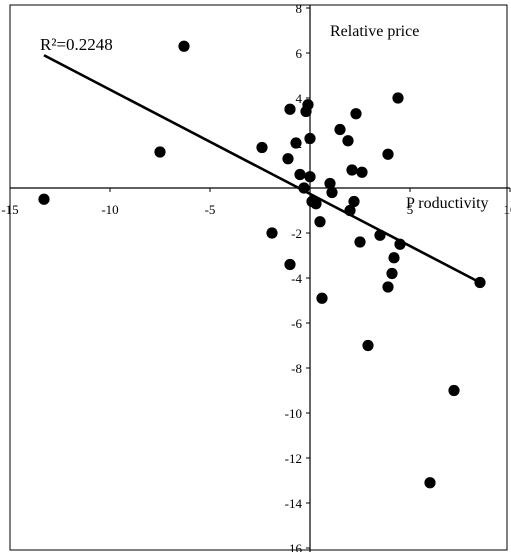  What do you see at coordinates (299, 53) in the screenshot?
I see `y-tick-label: 6` at bounding box center [299, 53].